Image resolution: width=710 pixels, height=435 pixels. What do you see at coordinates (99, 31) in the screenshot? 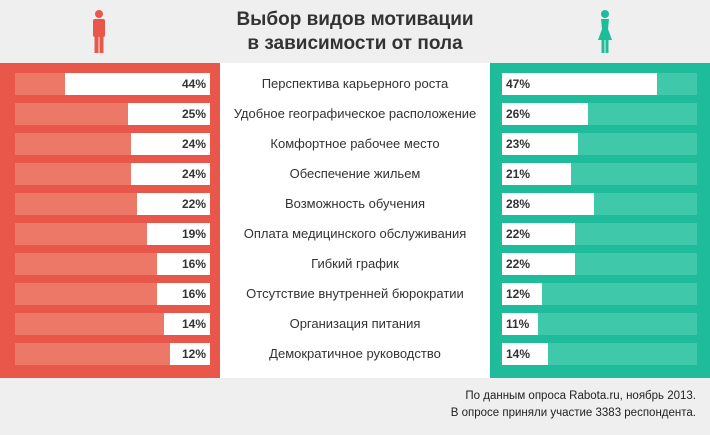
I see `man-icon` at bounding box center [99, 31].